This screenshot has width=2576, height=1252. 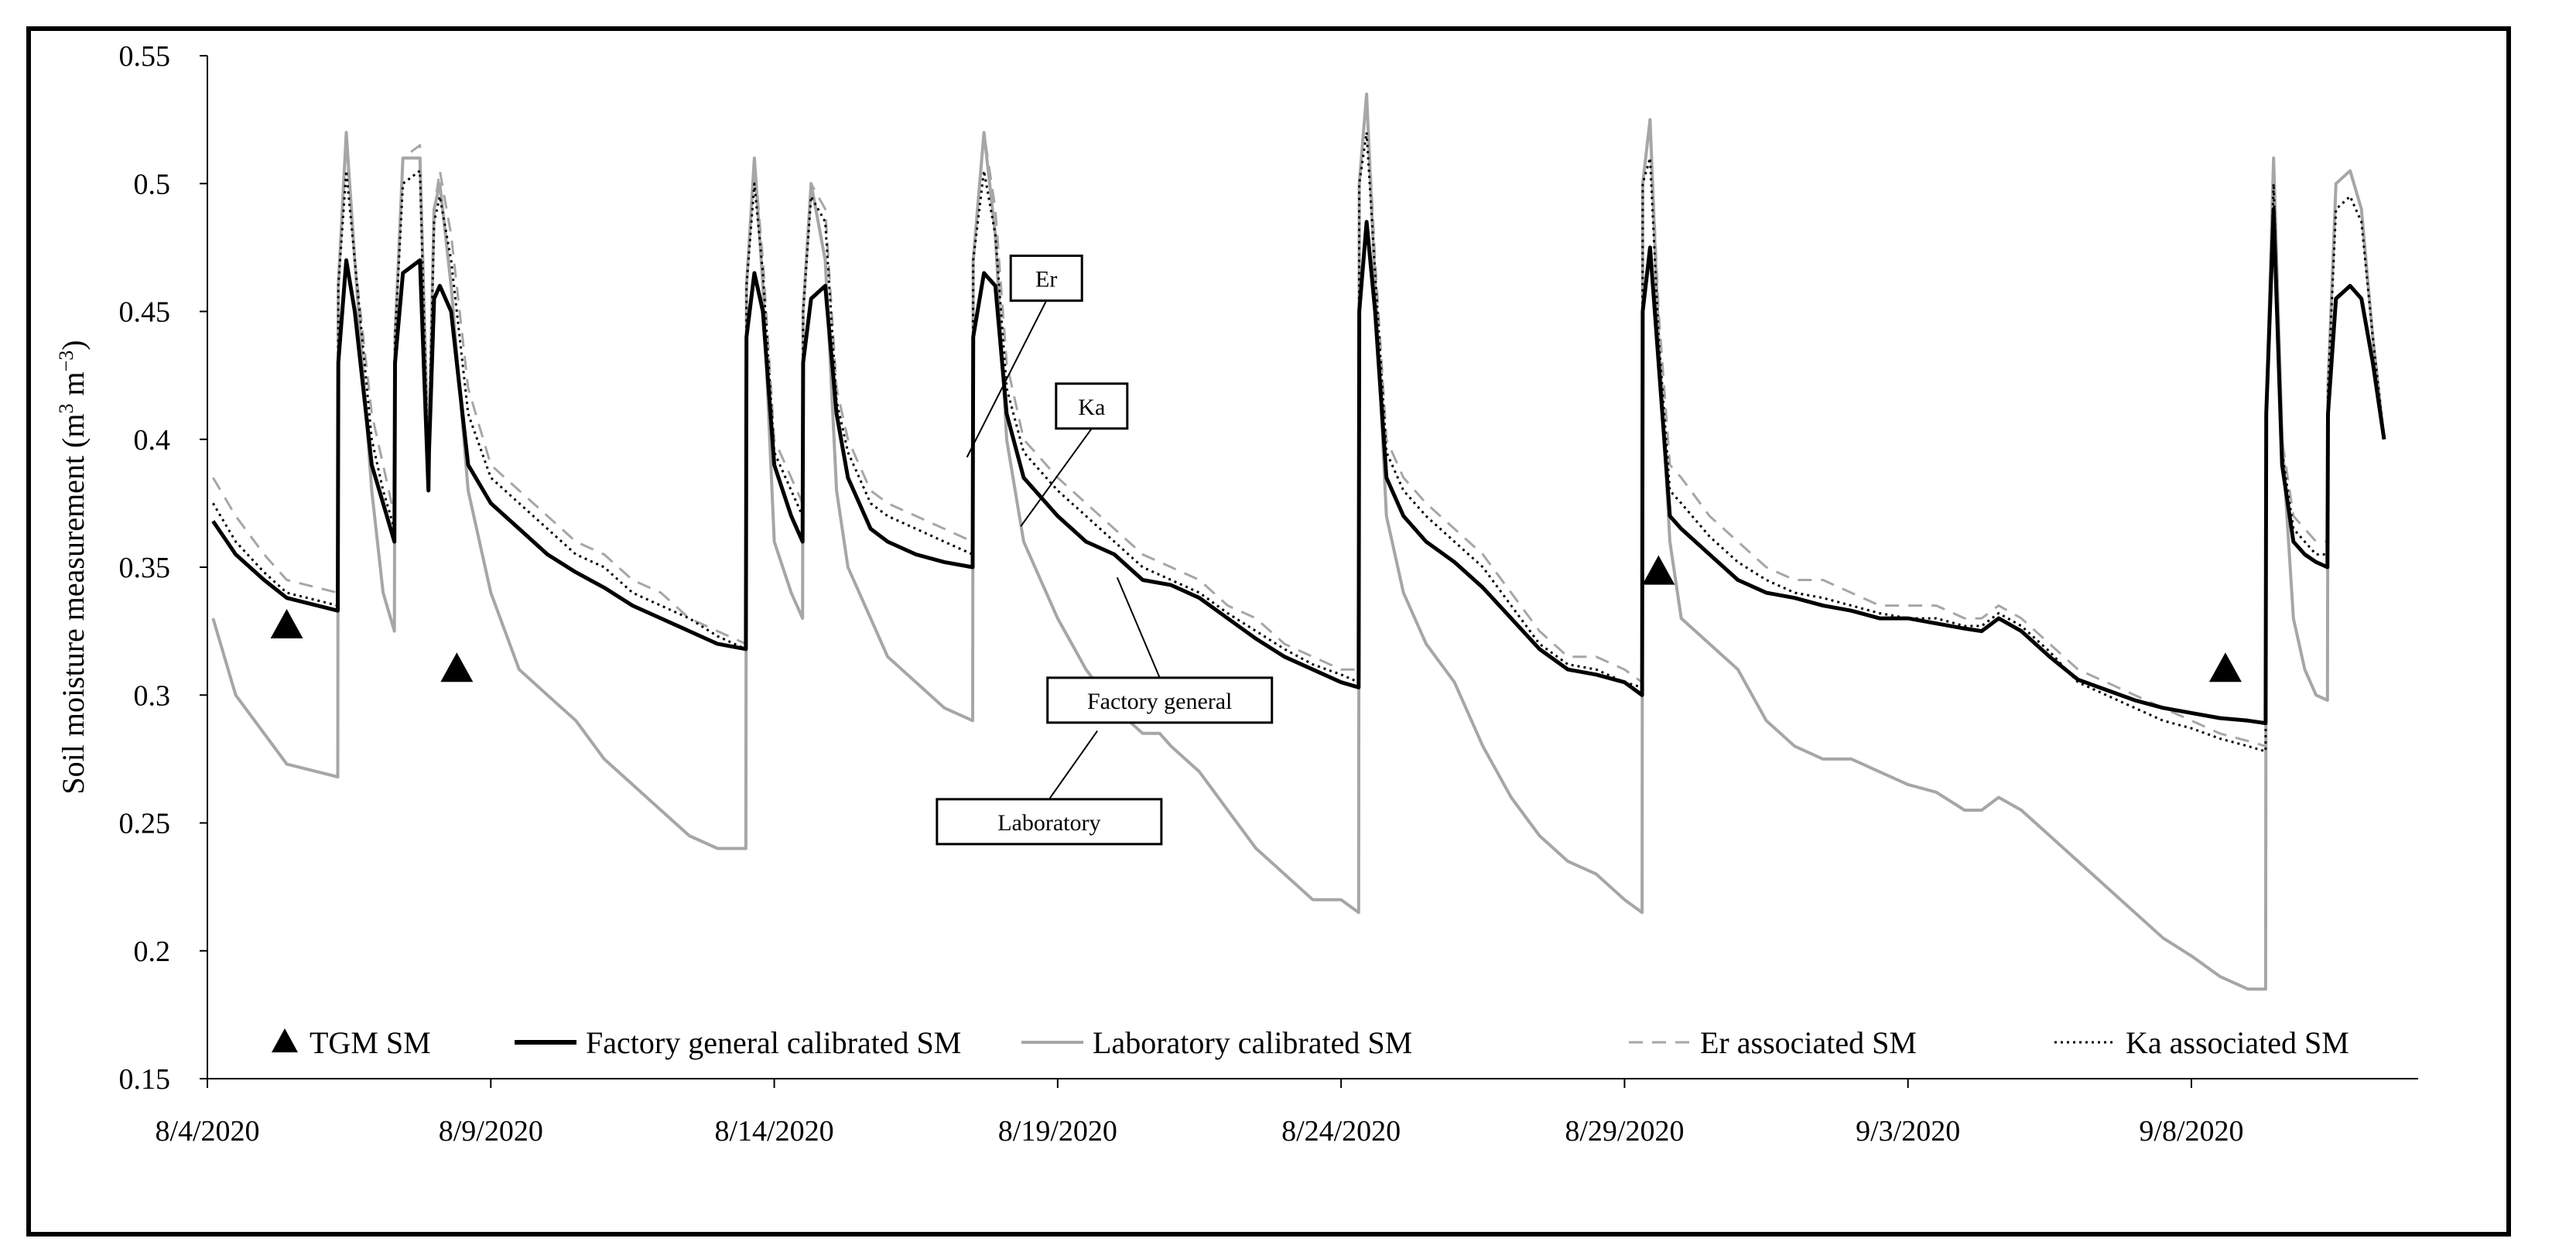 What do you see at coordinates (1058, 1131) in the screenshot?
I see `x-tick-label: 8/19/2020` at bounding box center [1058, 1131].